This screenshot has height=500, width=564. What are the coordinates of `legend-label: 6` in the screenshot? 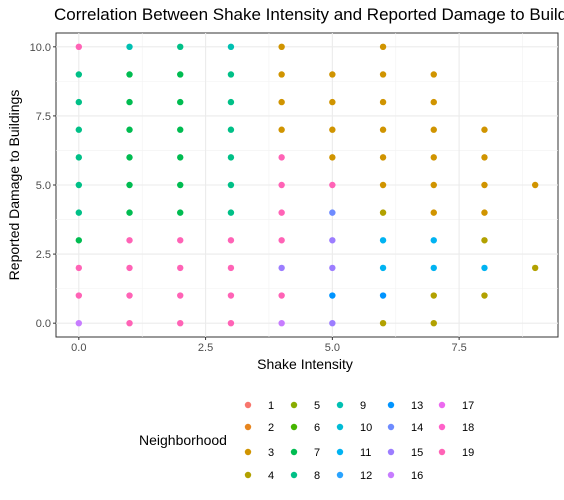 It's located at (317, 428).